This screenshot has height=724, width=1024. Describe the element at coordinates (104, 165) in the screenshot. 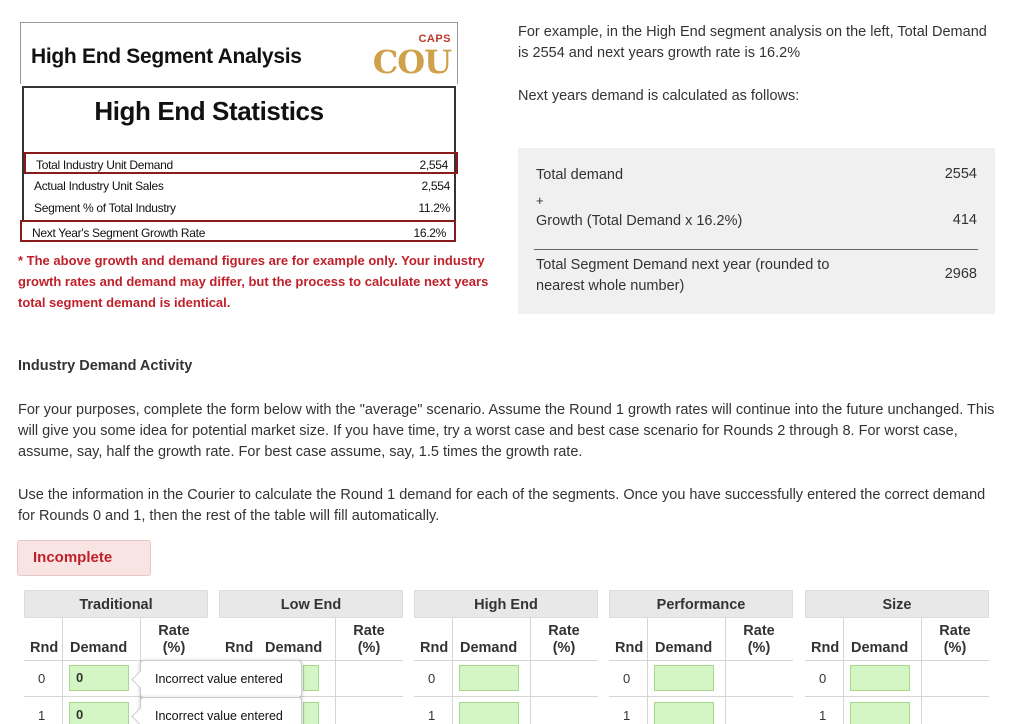

I see `stat-label: Total Industry Unit Demand` at that location.